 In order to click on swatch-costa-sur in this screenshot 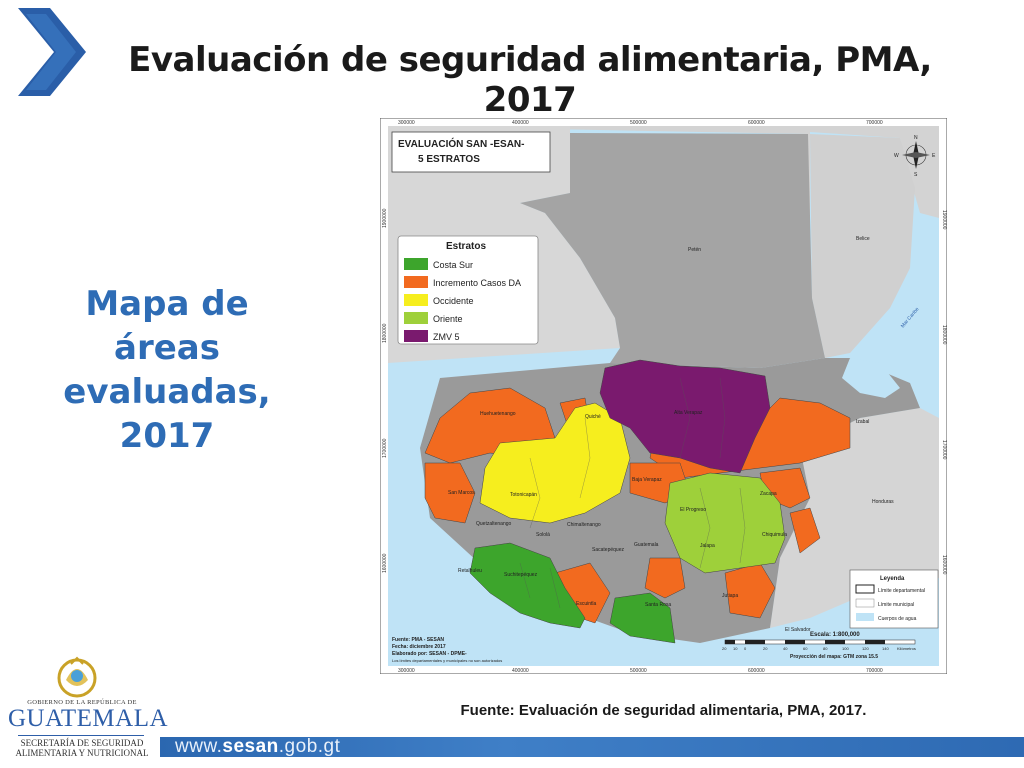, I will do `click(416, 264)`.